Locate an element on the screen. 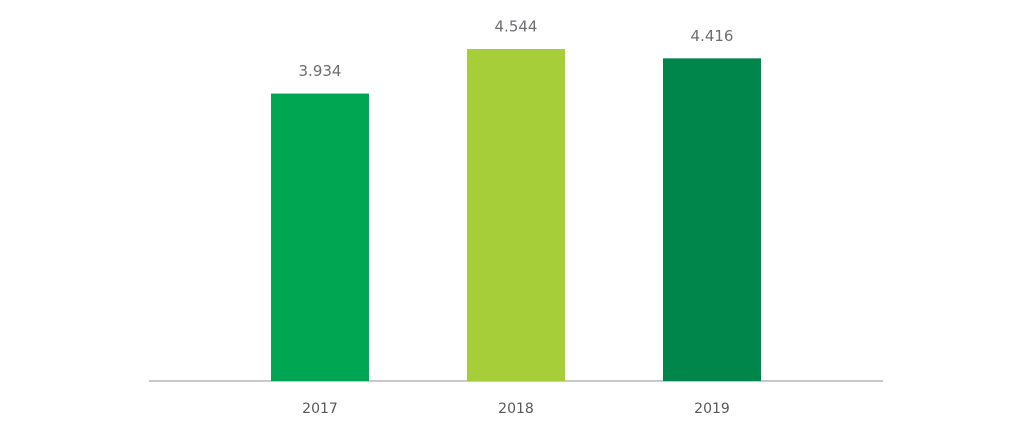 This screenshot has height=423, width=1020. x-tick-label: 2019 is located at coordinates (712, 409).